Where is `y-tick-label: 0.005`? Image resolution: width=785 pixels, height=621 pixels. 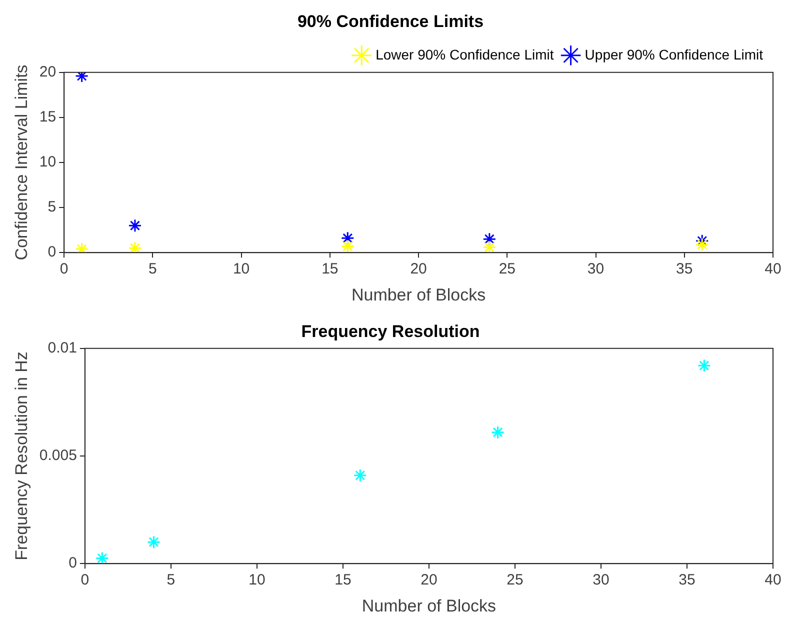 y-tick-label: 0.005 is located at coordinates (58, 455).